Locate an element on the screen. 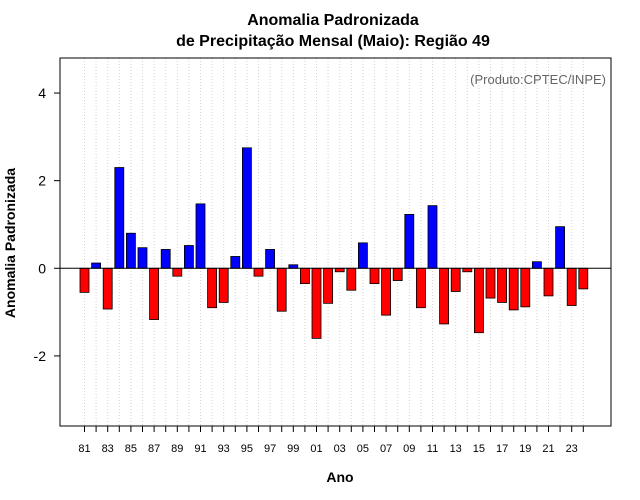  bar-2010 is located at coordinates (420, 288).